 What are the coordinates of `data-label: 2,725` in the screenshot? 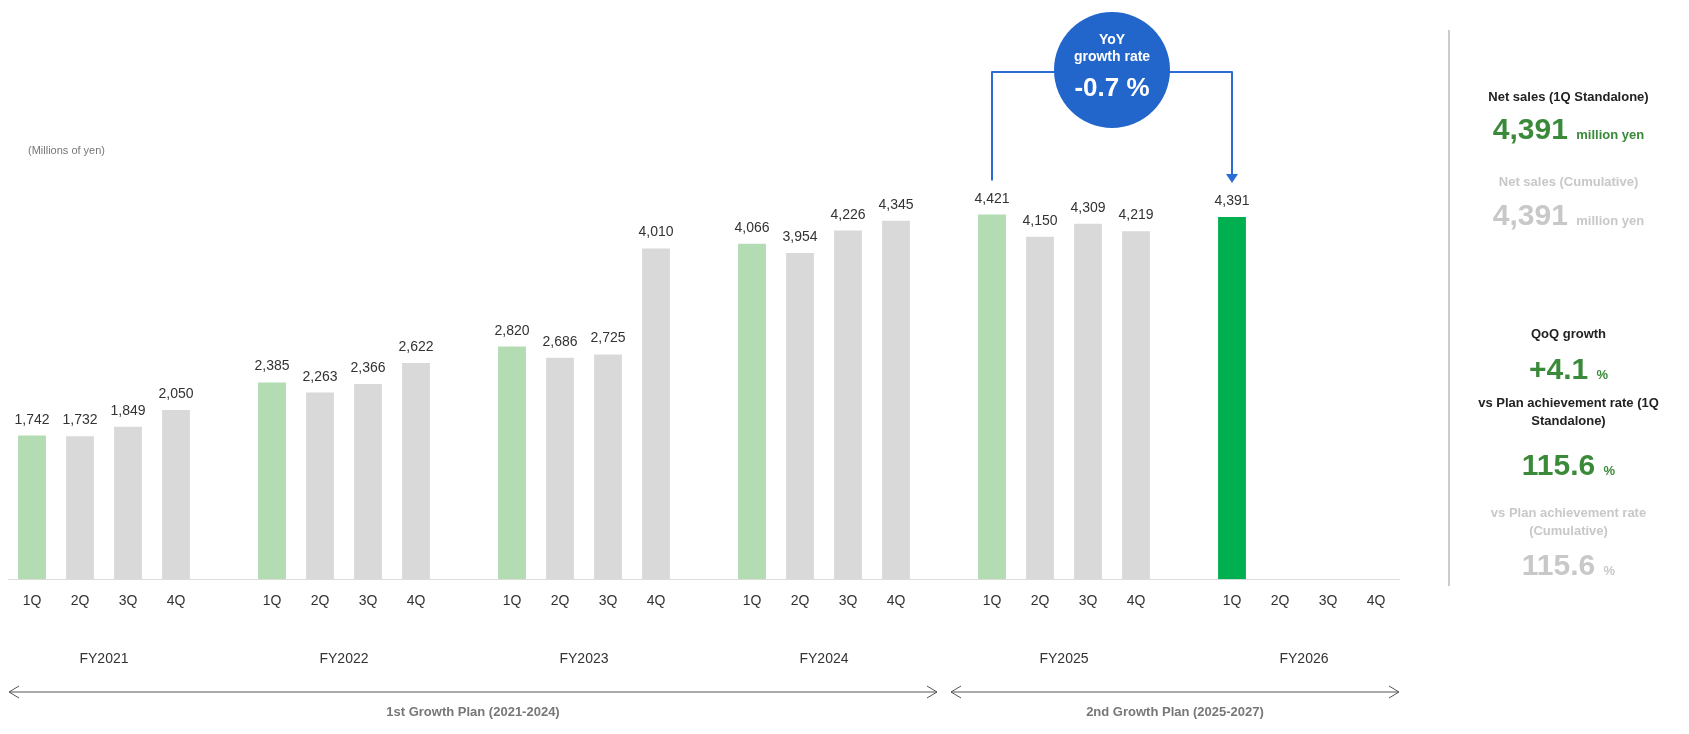 It's located at (608, 337).